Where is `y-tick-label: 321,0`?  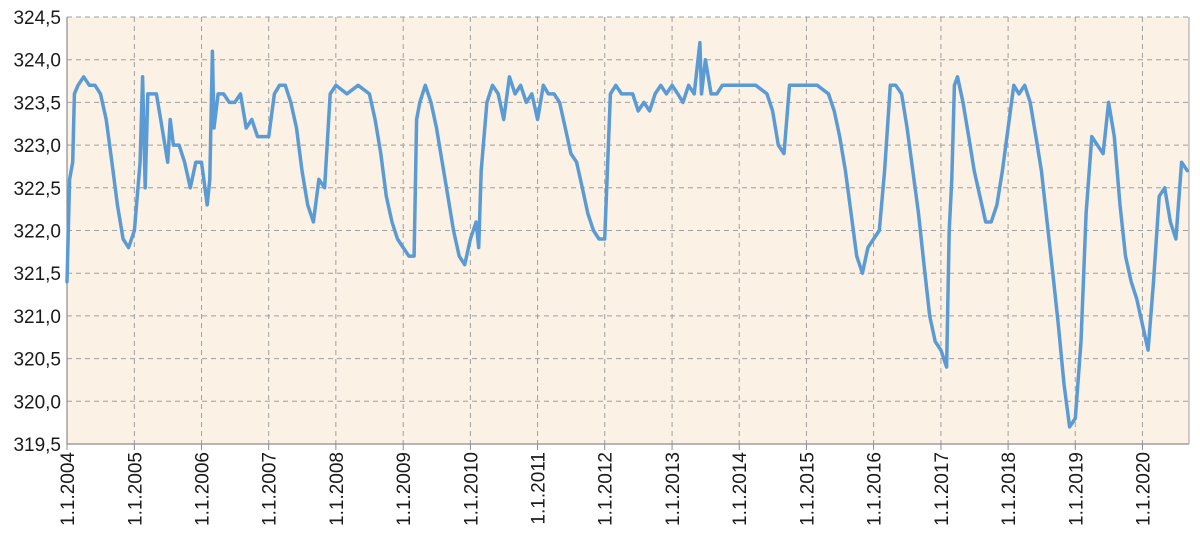
y-tick-label: 321,0 is located at coordinates (37, 317).